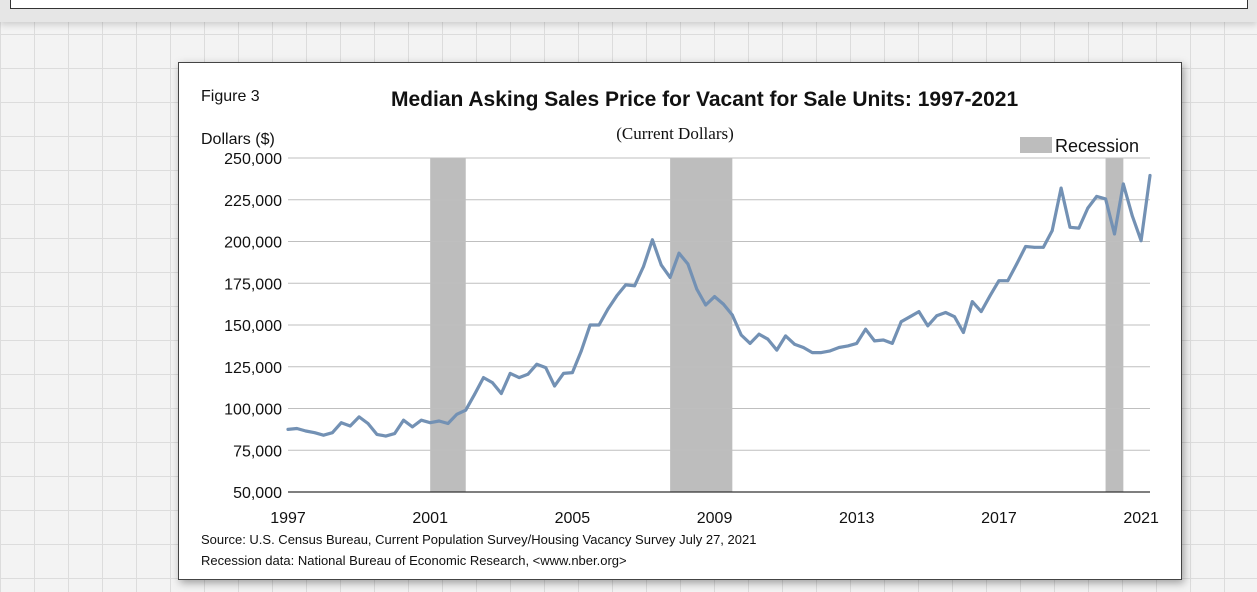 The image size is (1257, 592). Describe the element at coordinates (573, 518) in the screenshot. I see `x-tick-label: 2005` at that location.